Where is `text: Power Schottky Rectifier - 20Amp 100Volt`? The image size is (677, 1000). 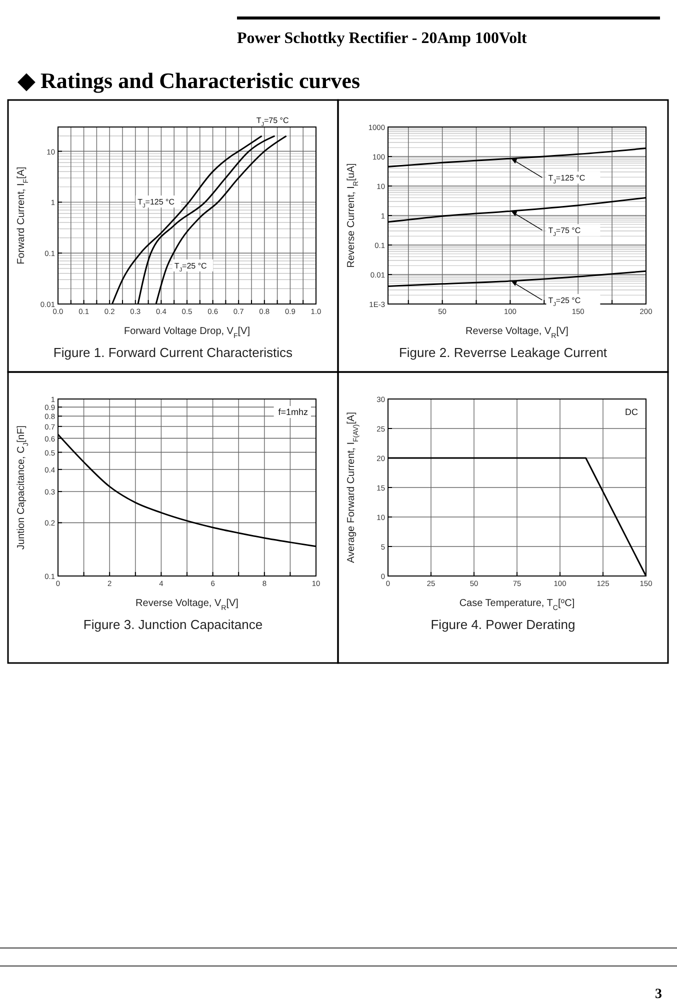
text: Power Schottky Rectifier - 20Amp 100Volt is located at coordinates (382, 38).